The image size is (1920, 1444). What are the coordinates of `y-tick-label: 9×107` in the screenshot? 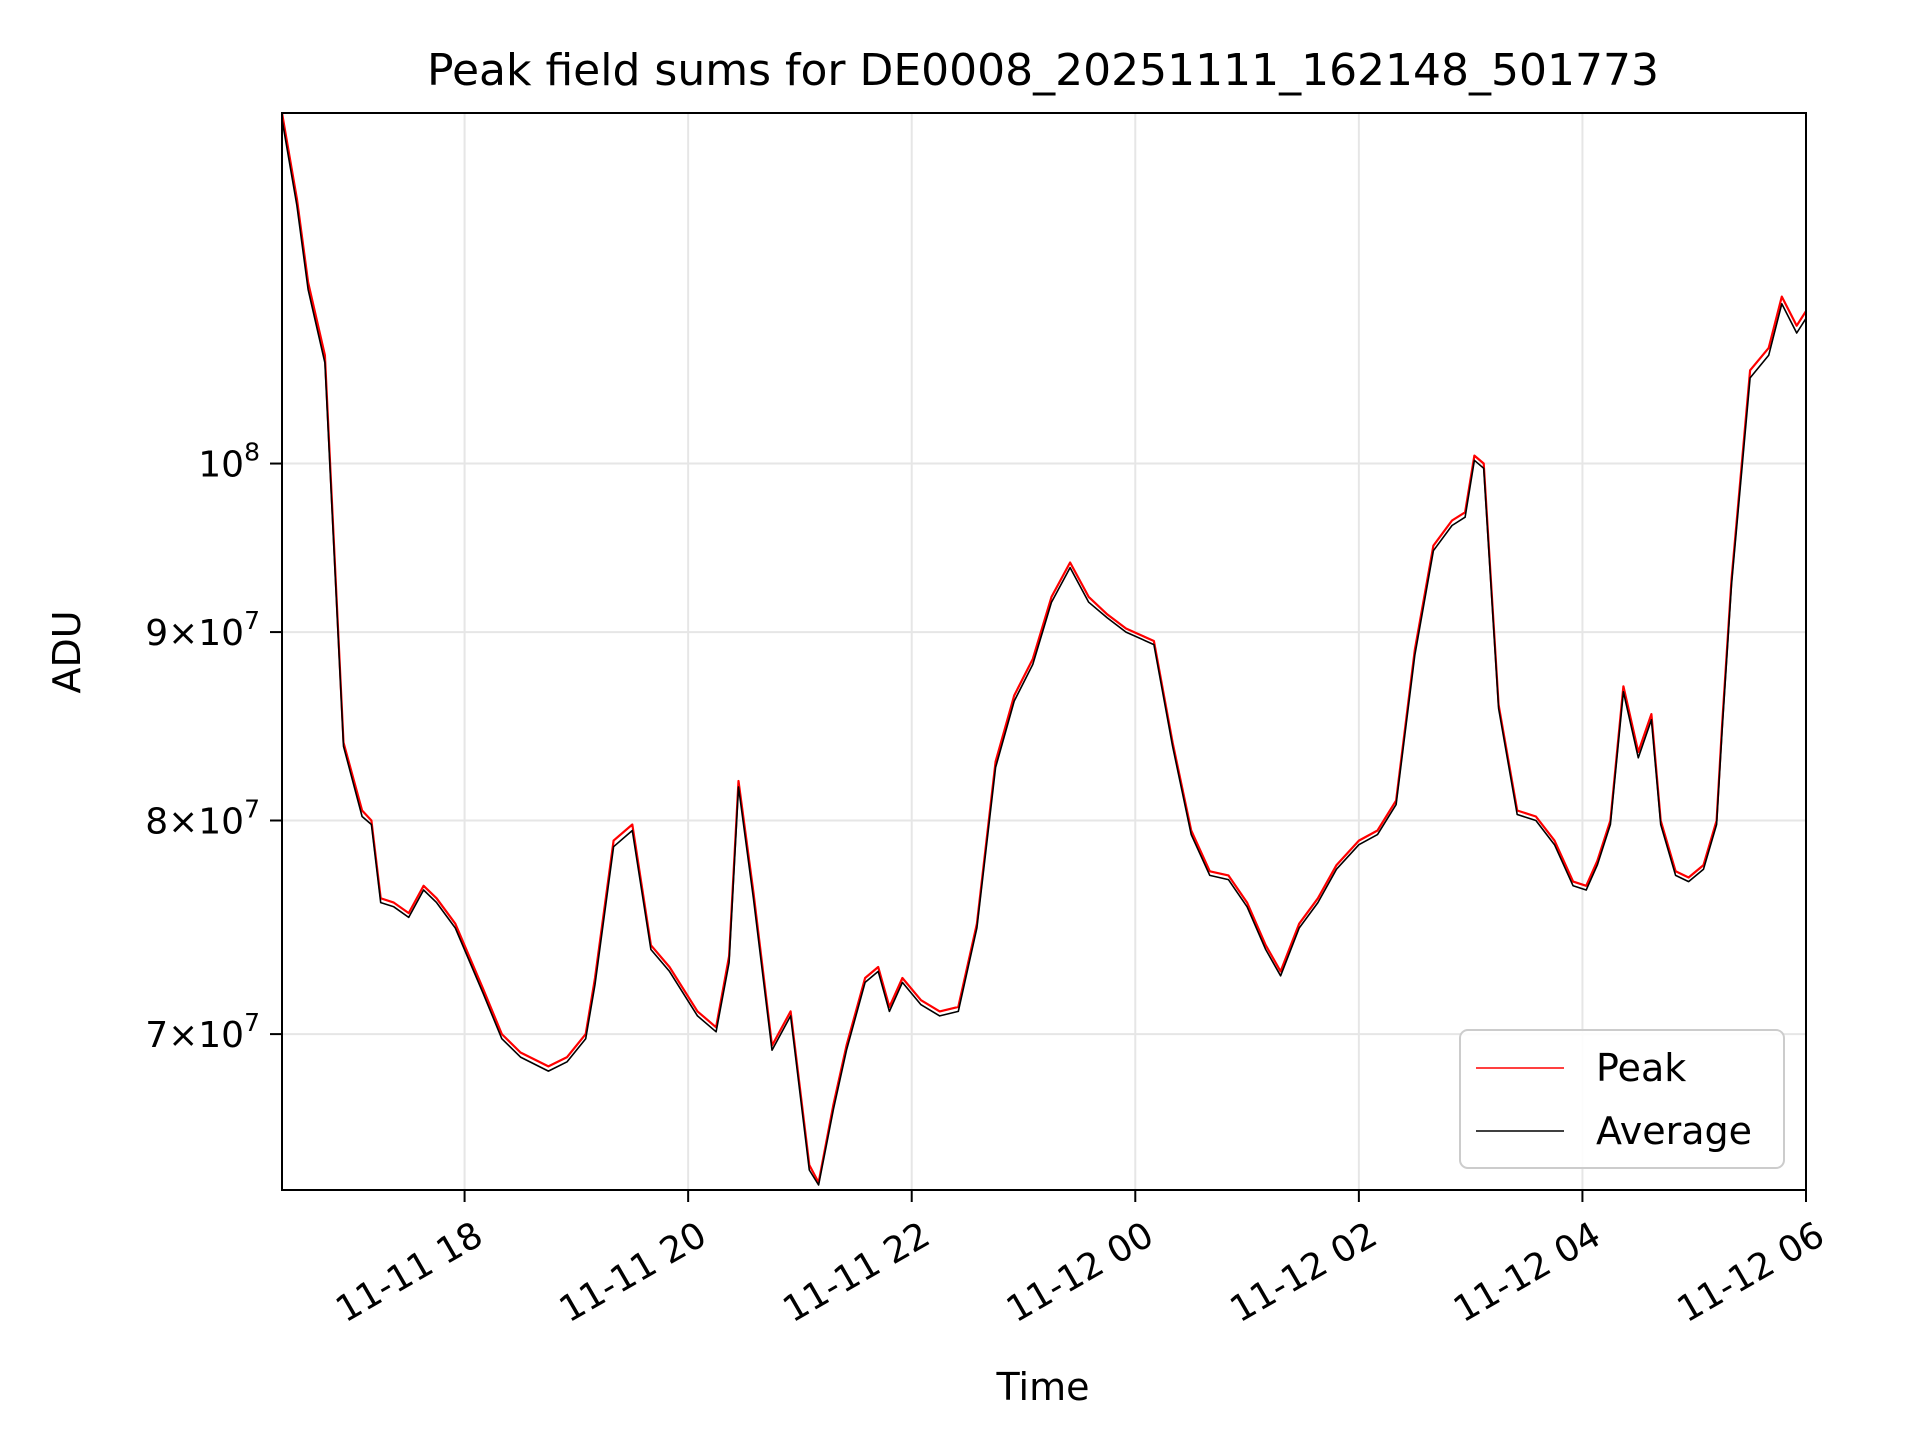 It's located at (202, 630).